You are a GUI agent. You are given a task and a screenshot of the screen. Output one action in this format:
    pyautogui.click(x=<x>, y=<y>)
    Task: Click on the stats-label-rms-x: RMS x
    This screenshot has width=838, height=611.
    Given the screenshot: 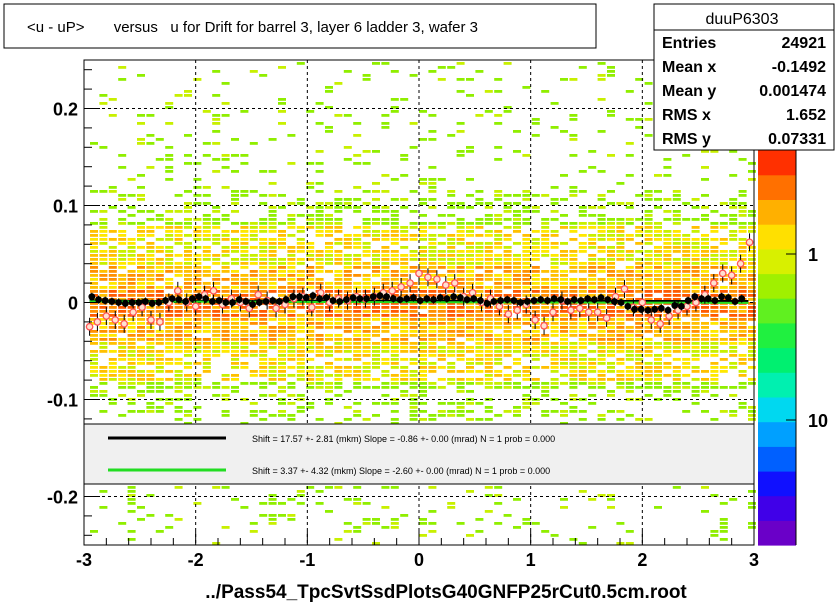 What is the action you would take?
    pyautogui.click(x=686, y=115)
    